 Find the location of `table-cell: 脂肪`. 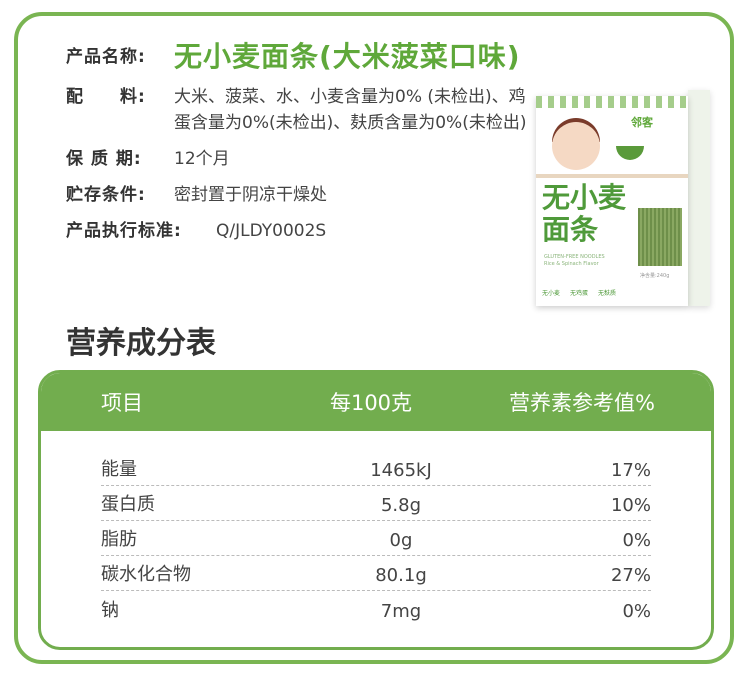

table-cell: 脂肪 is located at coordinates (119, 539).